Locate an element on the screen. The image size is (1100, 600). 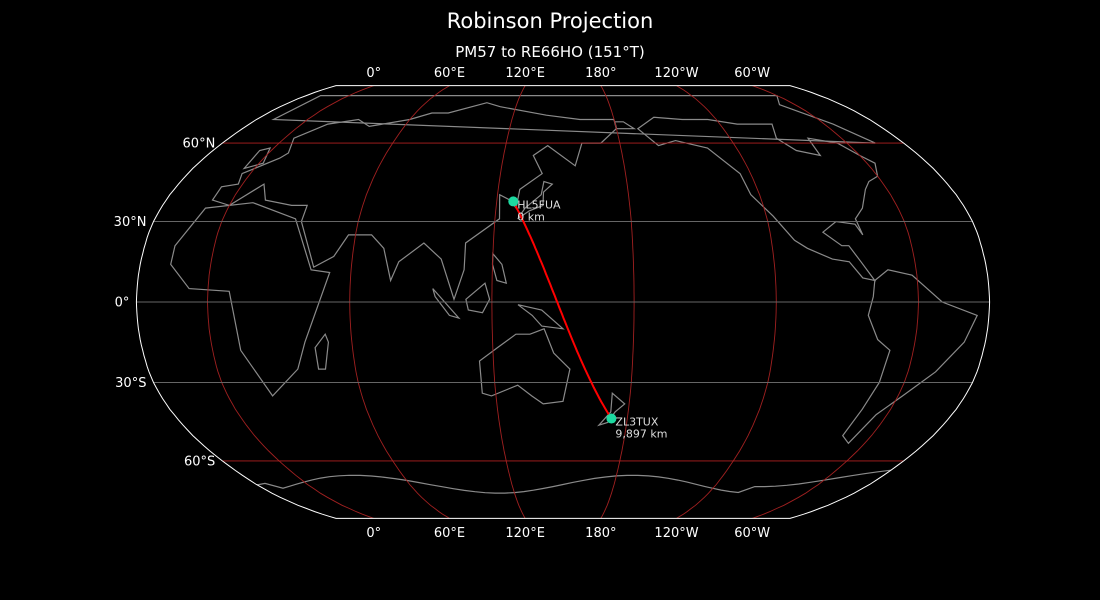
station-distance: 9,897 km is located at coordinates (641, 434).